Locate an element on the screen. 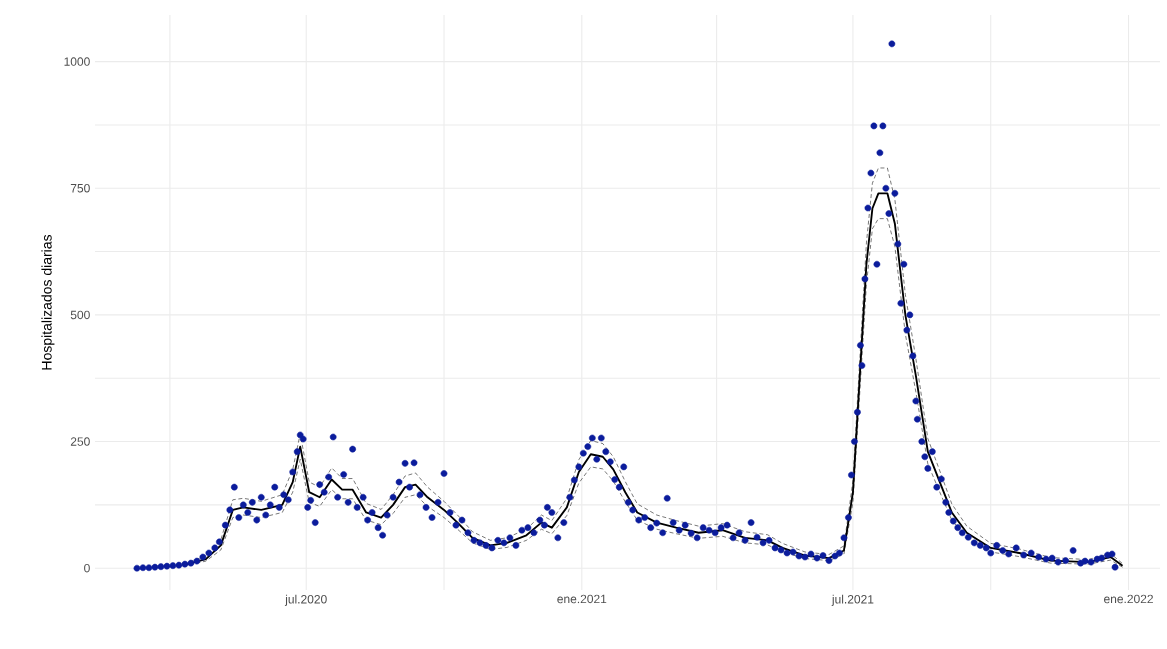  y-tick-label: 1000 is located at coordinates (77, 61).